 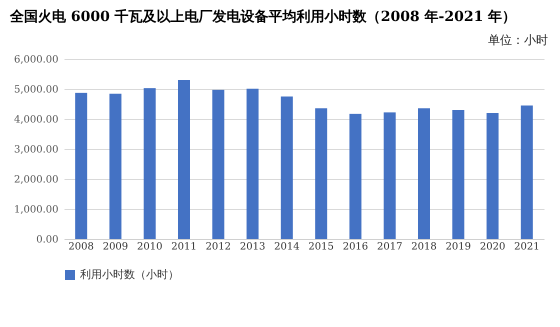 I want to click on y-tick-label: 5,000.00, so click(x=36, y=90).